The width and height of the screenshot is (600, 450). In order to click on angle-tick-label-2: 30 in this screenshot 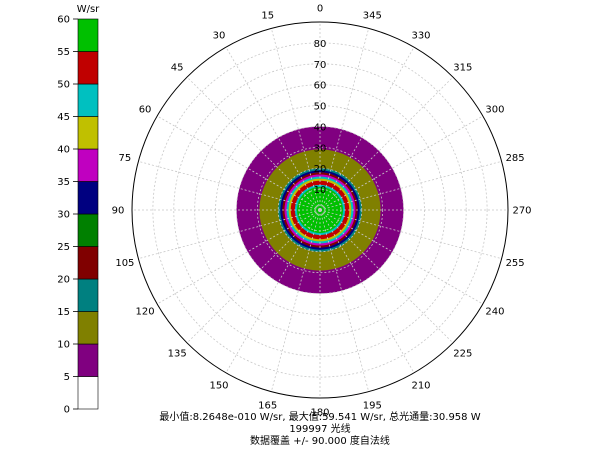, I will do `click(219, 36)`.